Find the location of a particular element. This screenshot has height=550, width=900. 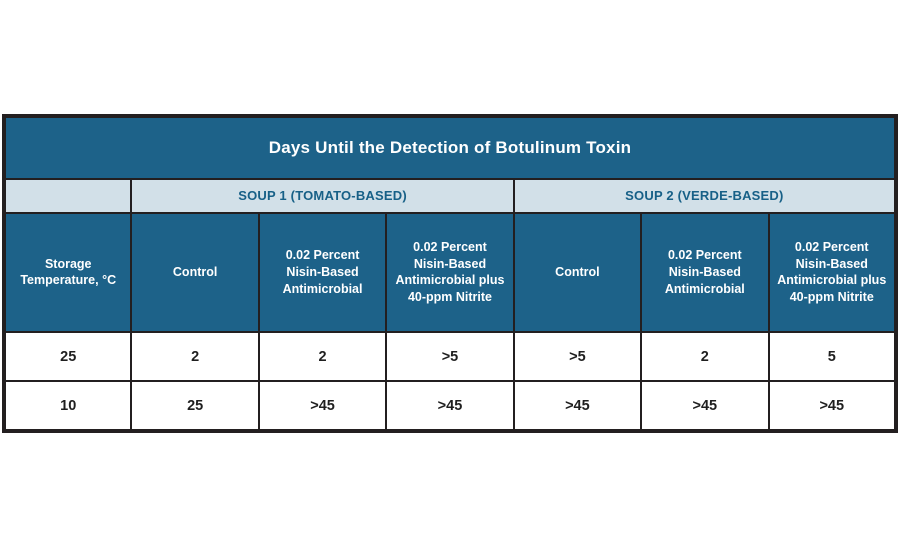

cell-10-soup2-nisin-nitrite: >45 is located at coordinates (832, 406).